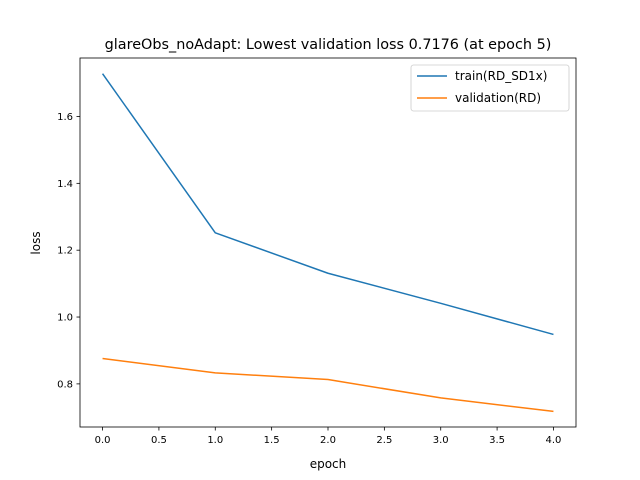  I want to click on legend-box, so click(490, 88).